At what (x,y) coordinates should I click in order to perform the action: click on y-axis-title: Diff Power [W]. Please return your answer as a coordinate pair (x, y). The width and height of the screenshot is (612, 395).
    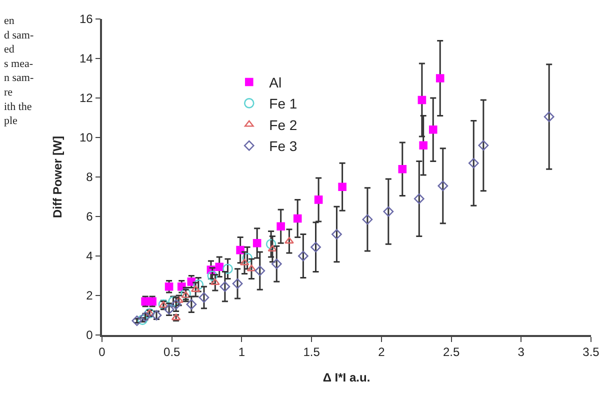
    Looking at the image, I should click on (57, 177).